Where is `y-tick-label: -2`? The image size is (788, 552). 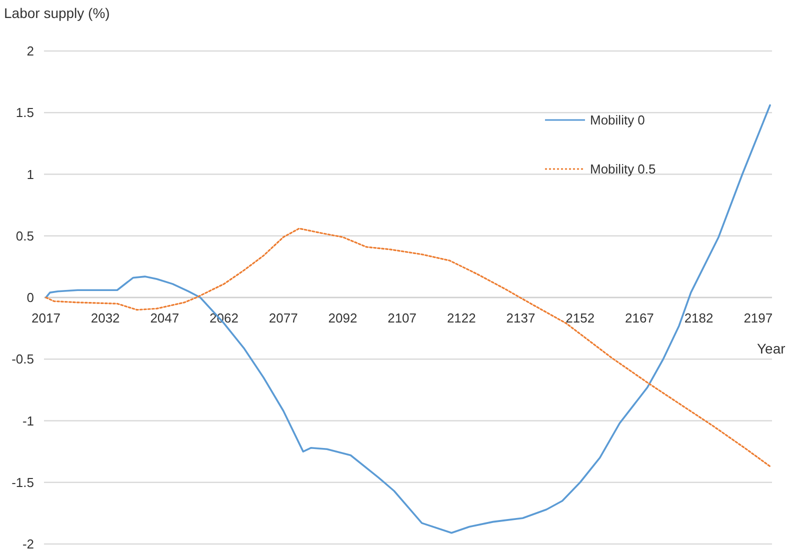 y-tick-label: -2 is located at coordinates (28, 544).